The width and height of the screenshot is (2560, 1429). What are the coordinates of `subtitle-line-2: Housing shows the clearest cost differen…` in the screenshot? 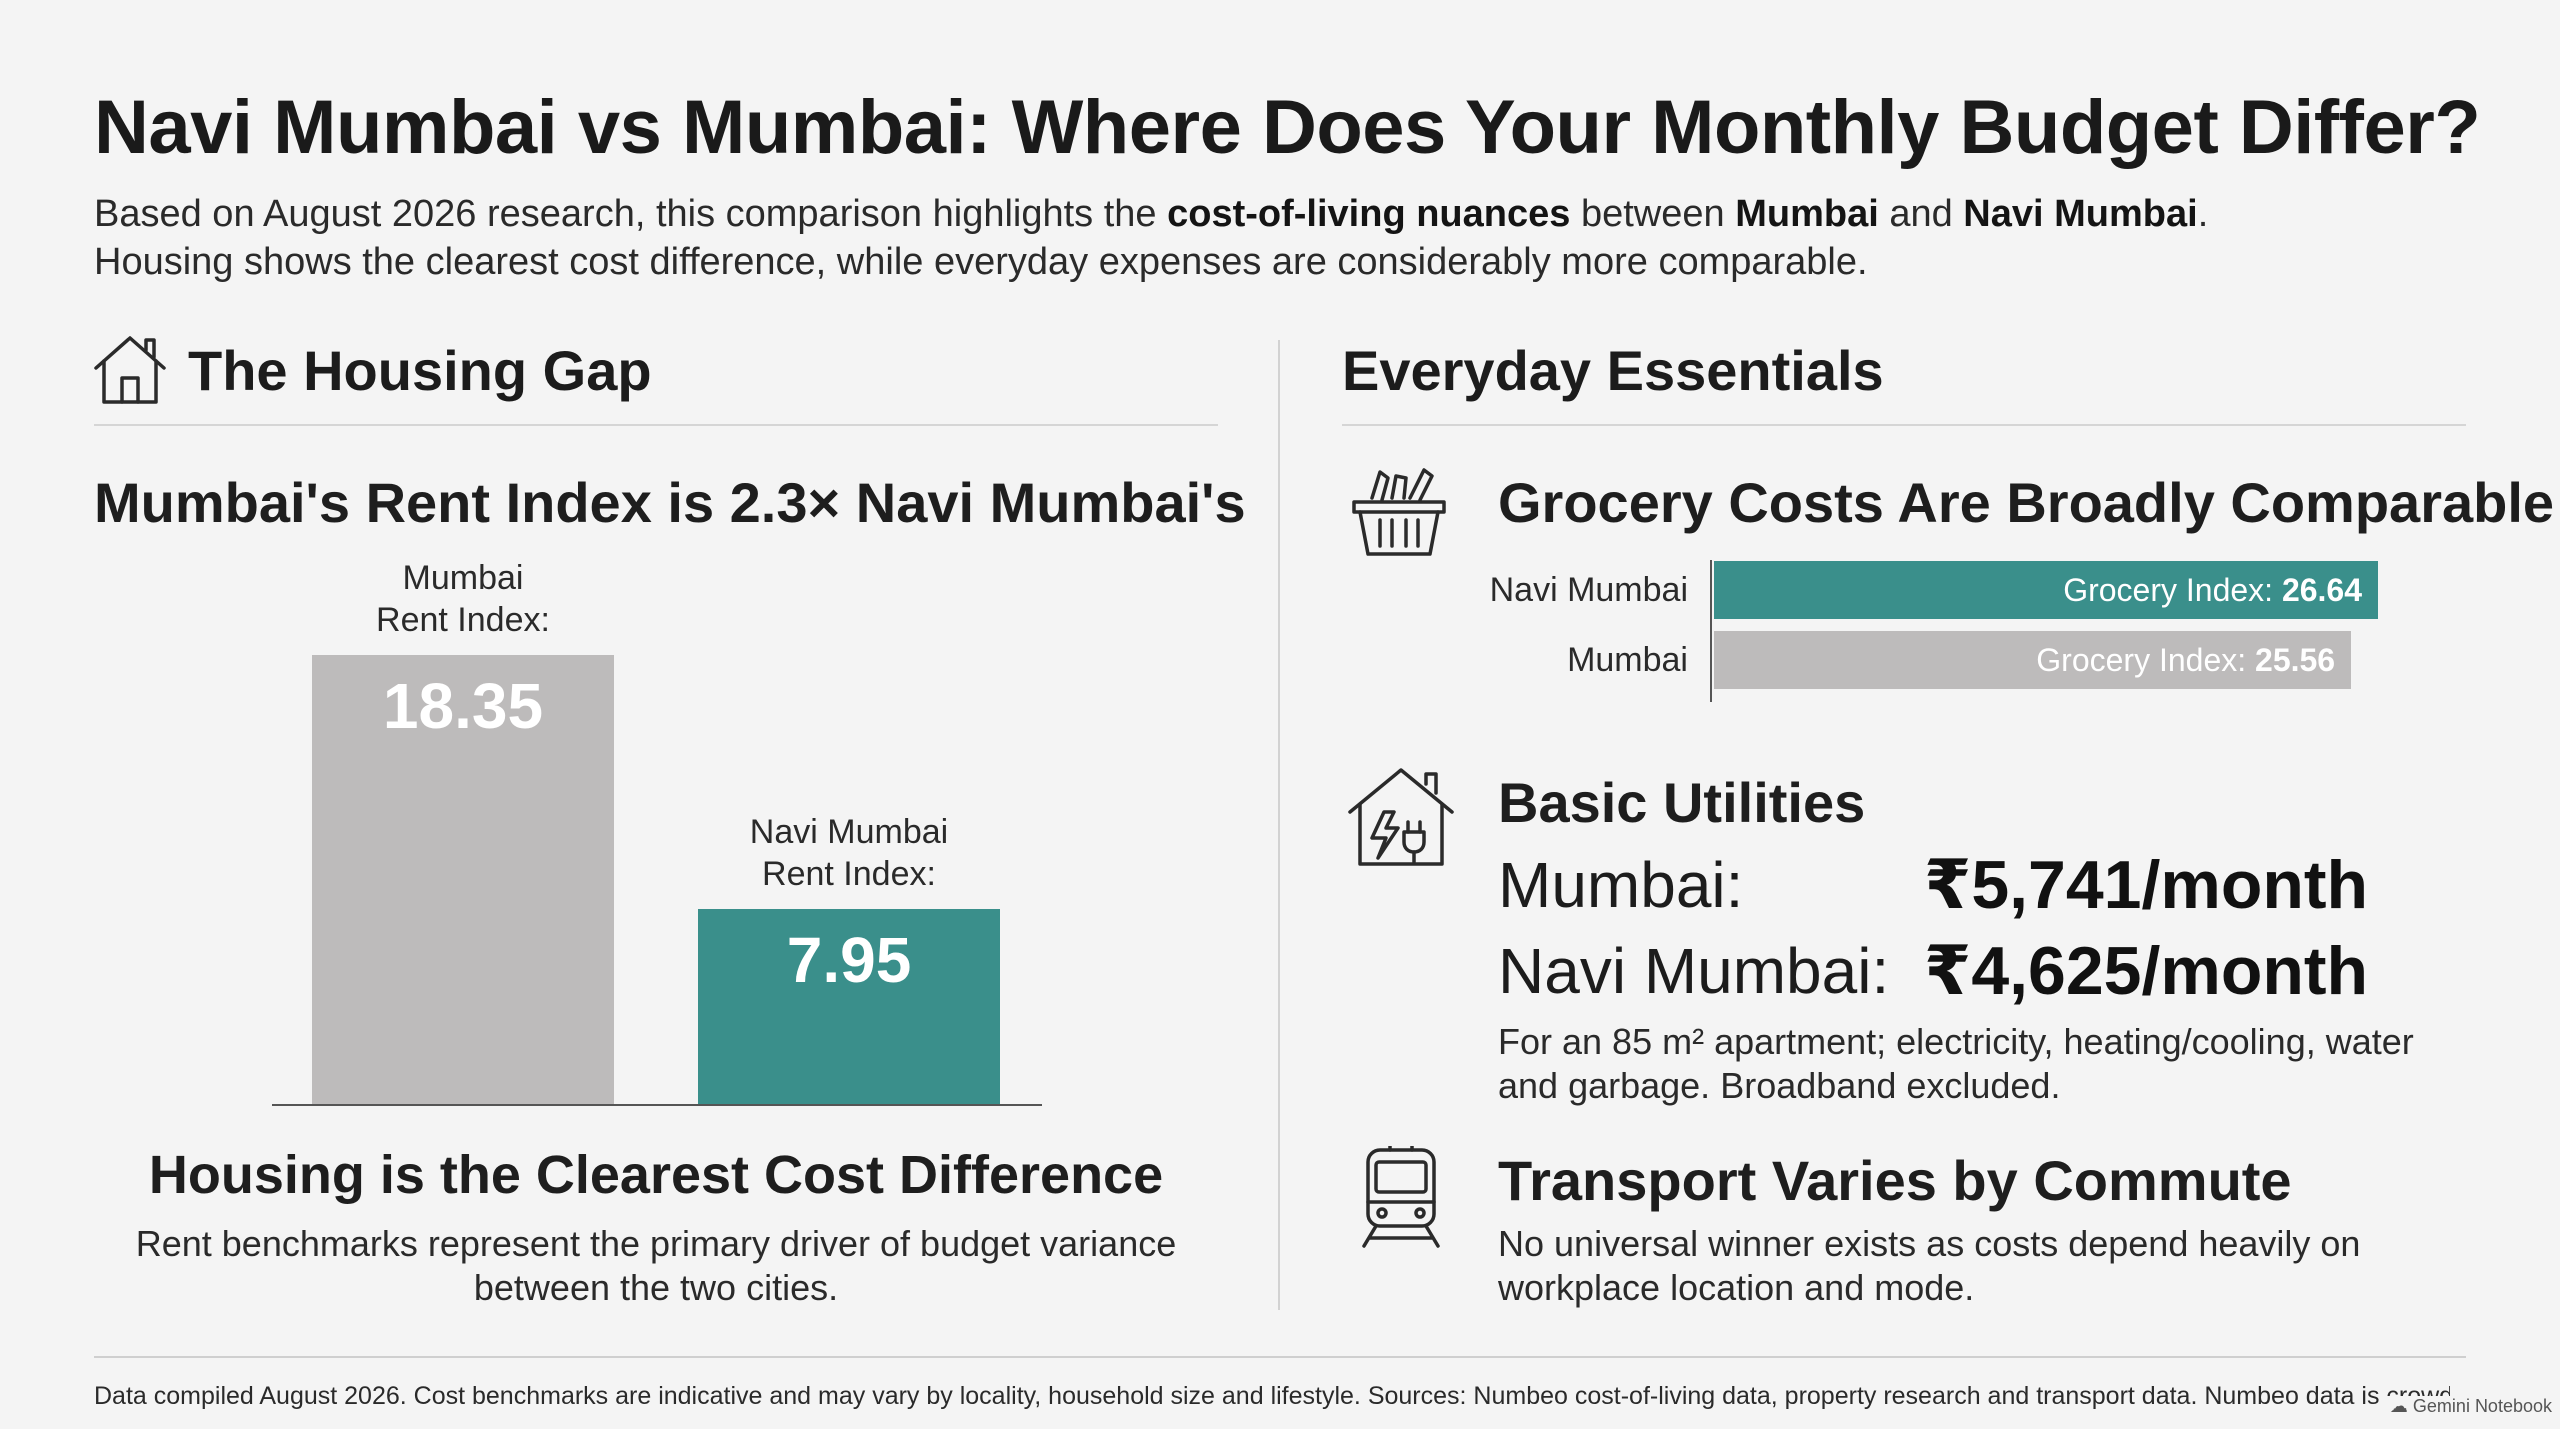 It's located at (981, 262).